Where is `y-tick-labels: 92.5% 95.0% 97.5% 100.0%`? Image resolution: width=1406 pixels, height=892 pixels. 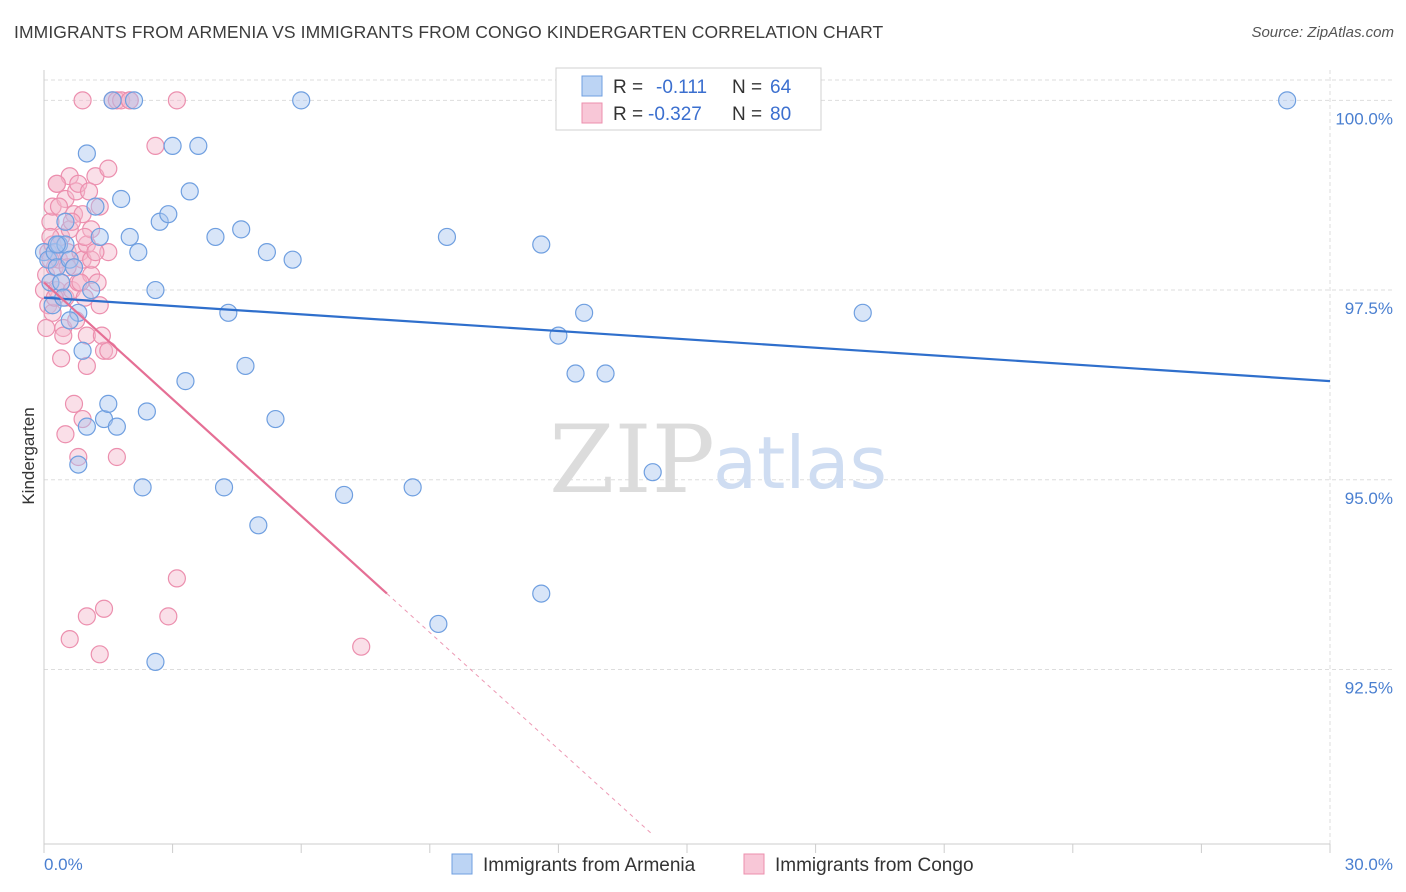
y-tick-labels: 92.5% 95.0% 97.5% 100.0% is located at coordinates (1364, 403).